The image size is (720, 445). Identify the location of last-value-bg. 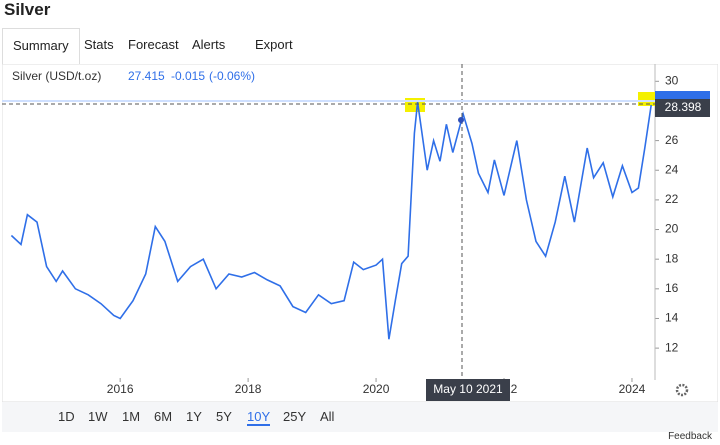
(682, 108).